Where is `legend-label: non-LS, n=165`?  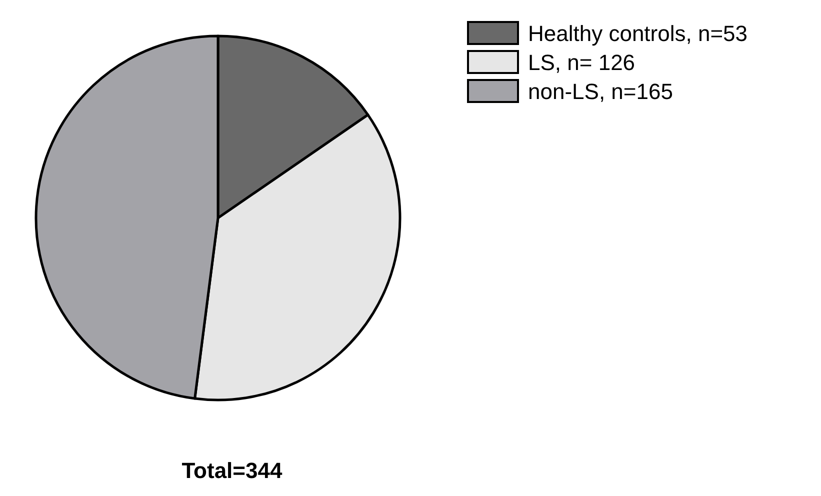 legend-label: non-LS, n=165 is located at coordinates (600, 91).